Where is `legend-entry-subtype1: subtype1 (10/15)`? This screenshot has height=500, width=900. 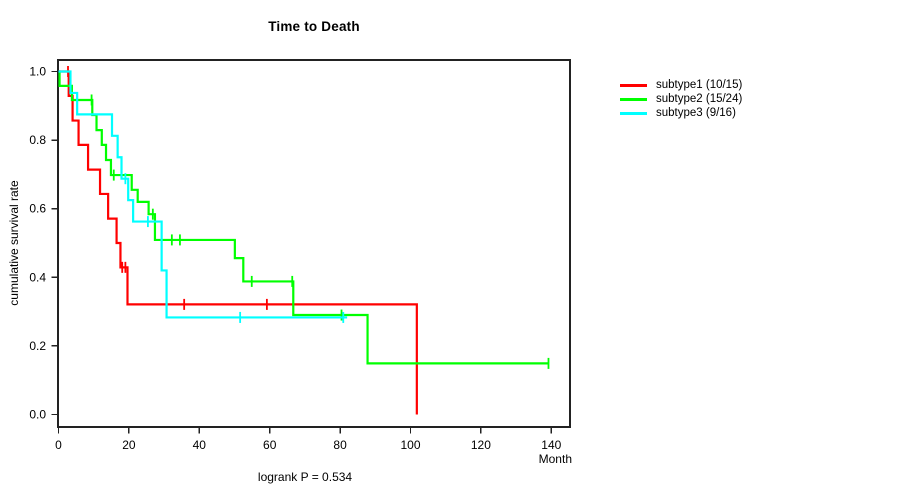
legend-entry-subtype1: subtype1 (10/15) is located at coordinates (681, 85).